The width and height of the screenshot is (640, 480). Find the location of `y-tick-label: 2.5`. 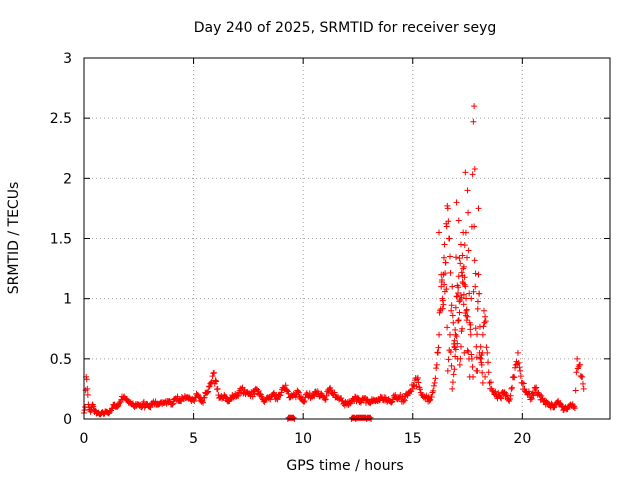

y-tick-label: 2.5 is located at coordinates (61, 119).